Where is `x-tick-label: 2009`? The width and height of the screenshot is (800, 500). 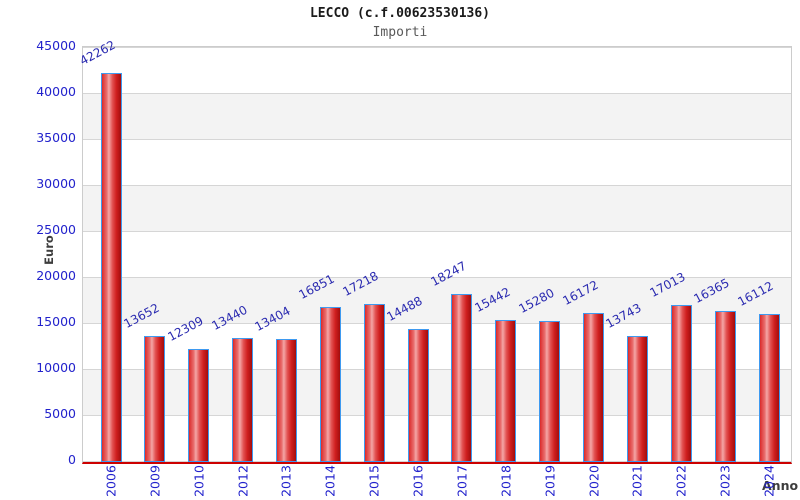 x-tick-label: 2009 is located at coordinates (155, 481).